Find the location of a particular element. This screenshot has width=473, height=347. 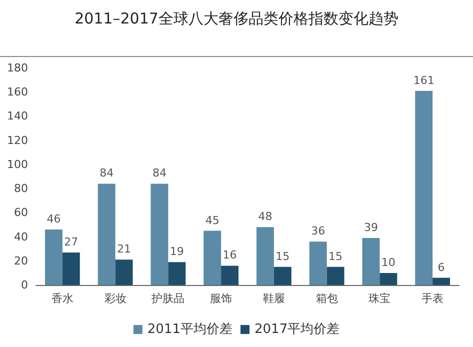

x-tick-label: 彩妆 is located at coordinates (115, 298).